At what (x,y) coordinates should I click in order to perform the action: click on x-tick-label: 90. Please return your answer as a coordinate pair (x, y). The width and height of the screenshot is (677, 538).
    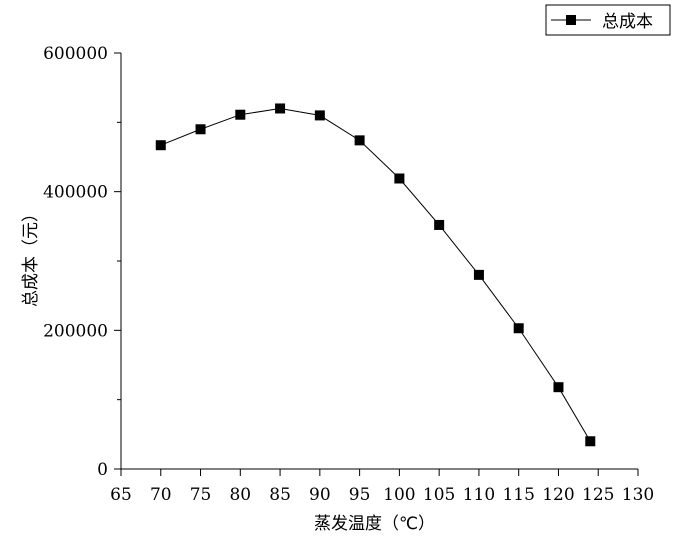
    Looking at the image, I should click on (320, 495).